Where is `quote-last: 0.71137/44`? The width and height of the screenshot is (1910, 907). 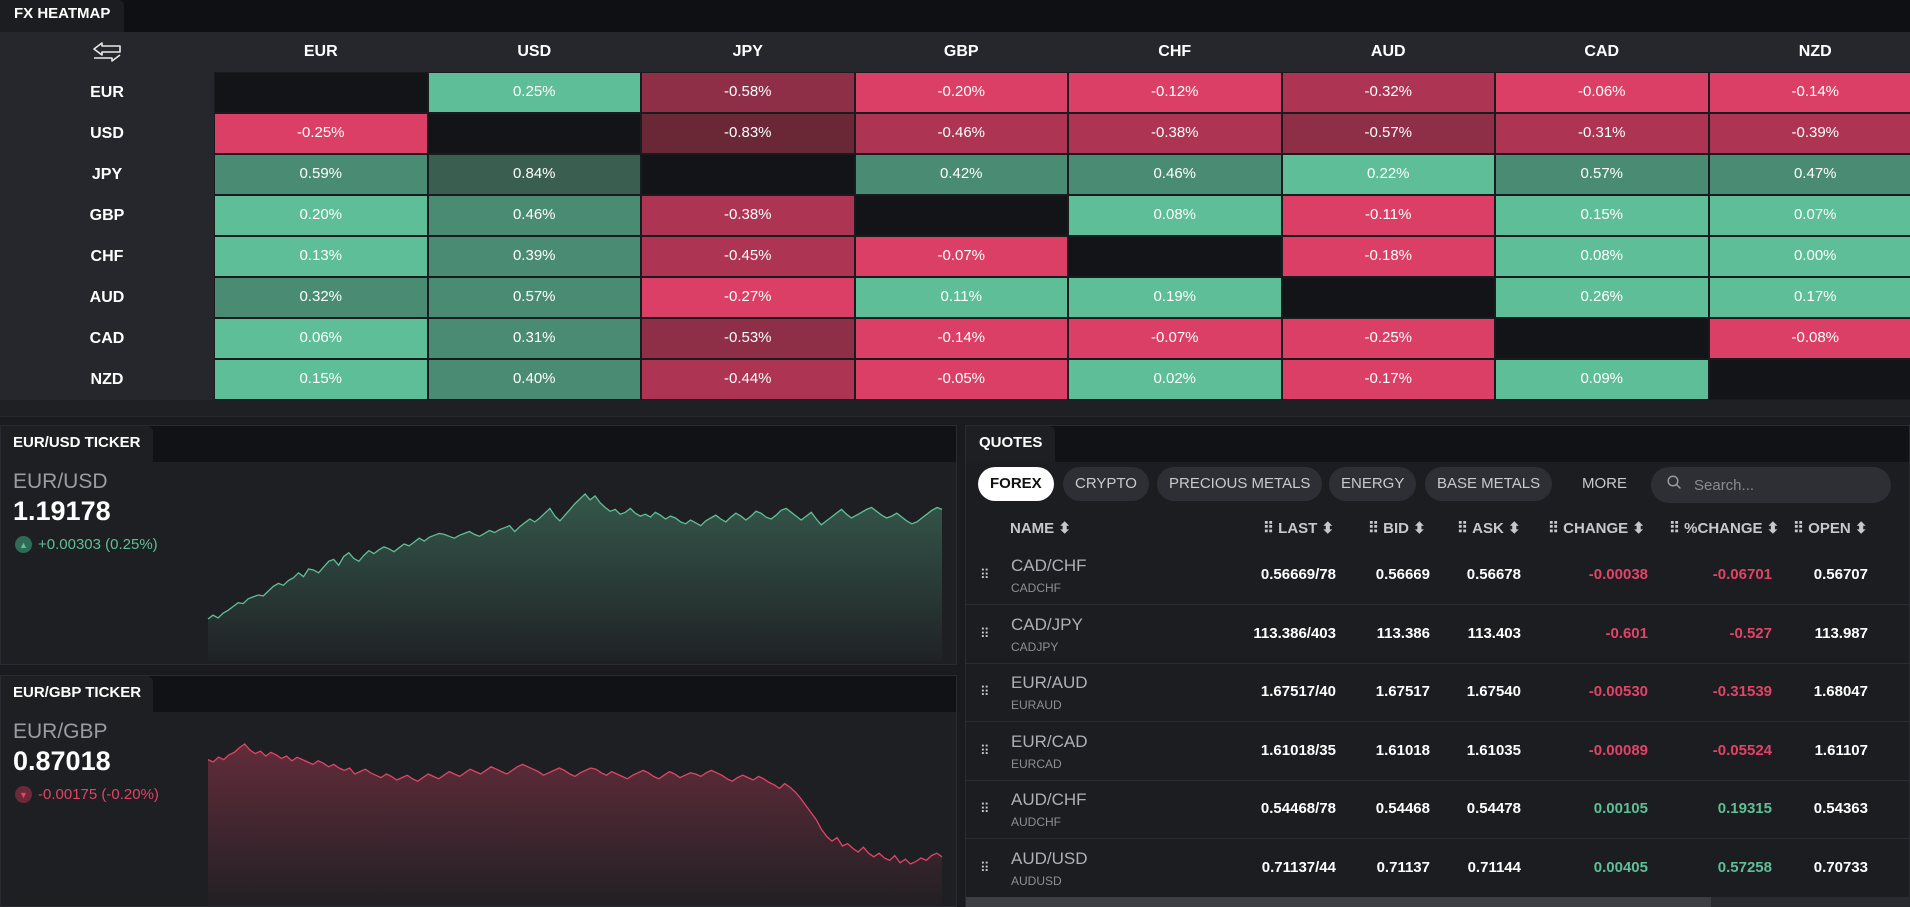 quote-last: 0.71137/44 is located at coordinates (1298, 867).